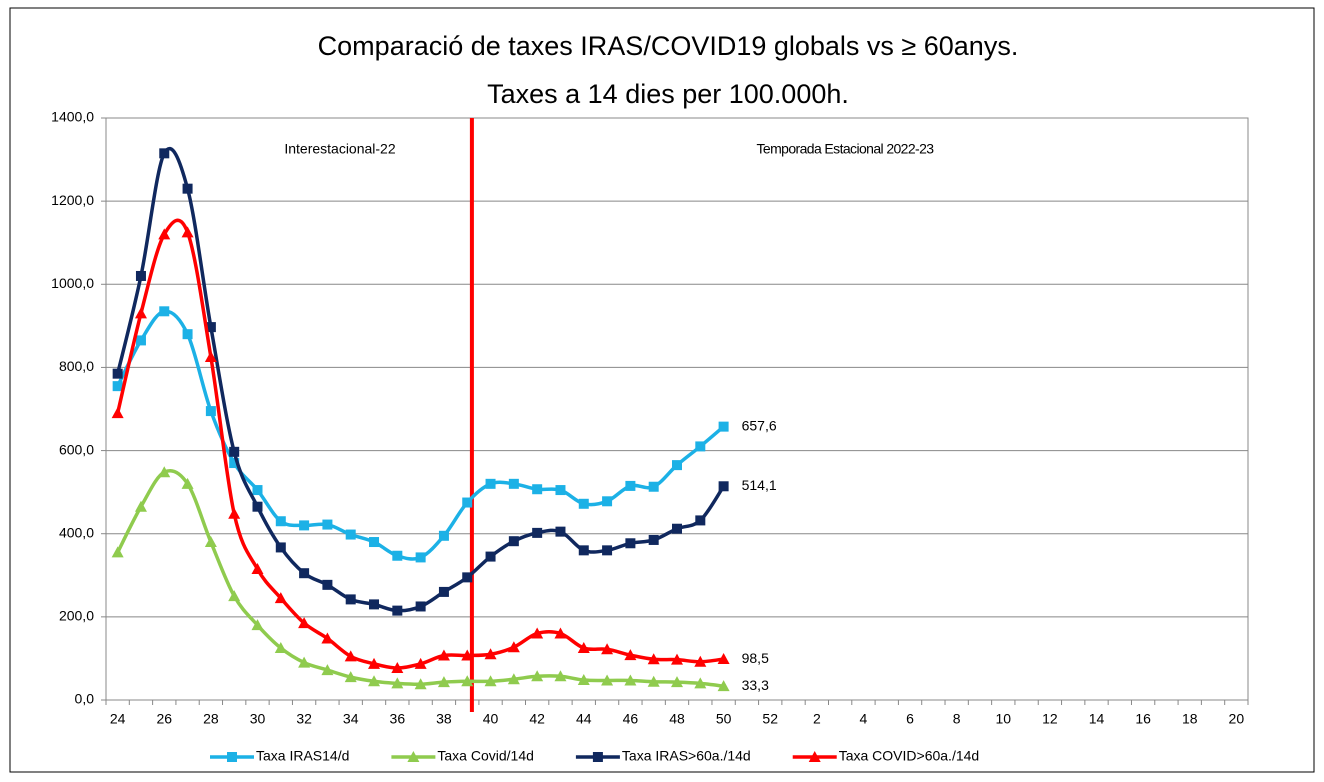  I want to click on x-tick-label: 42, so click(537, 719).